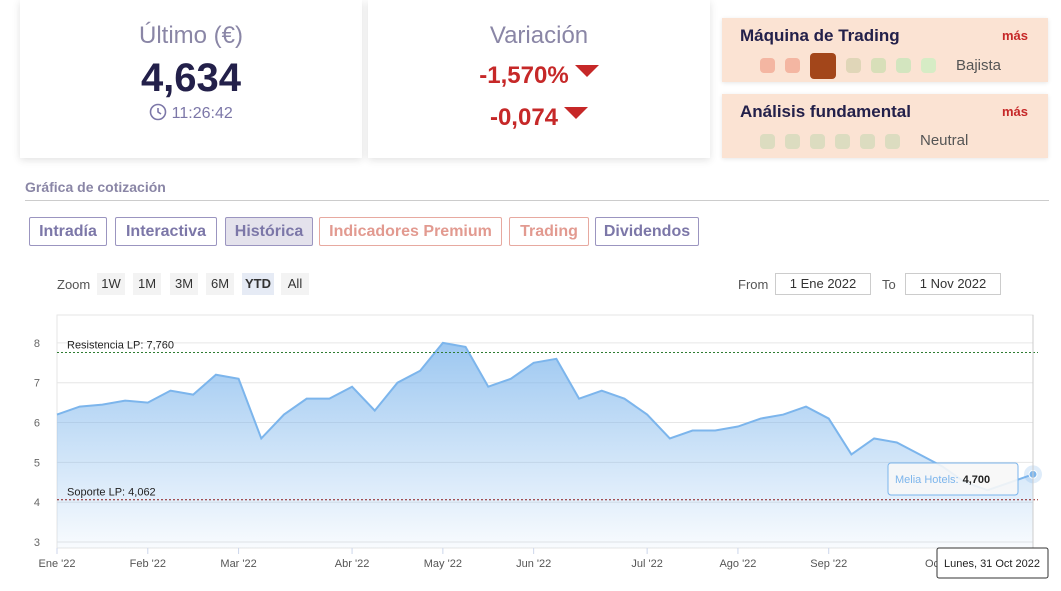  I want to click on zoom-button: YTD, so click(258, 284).